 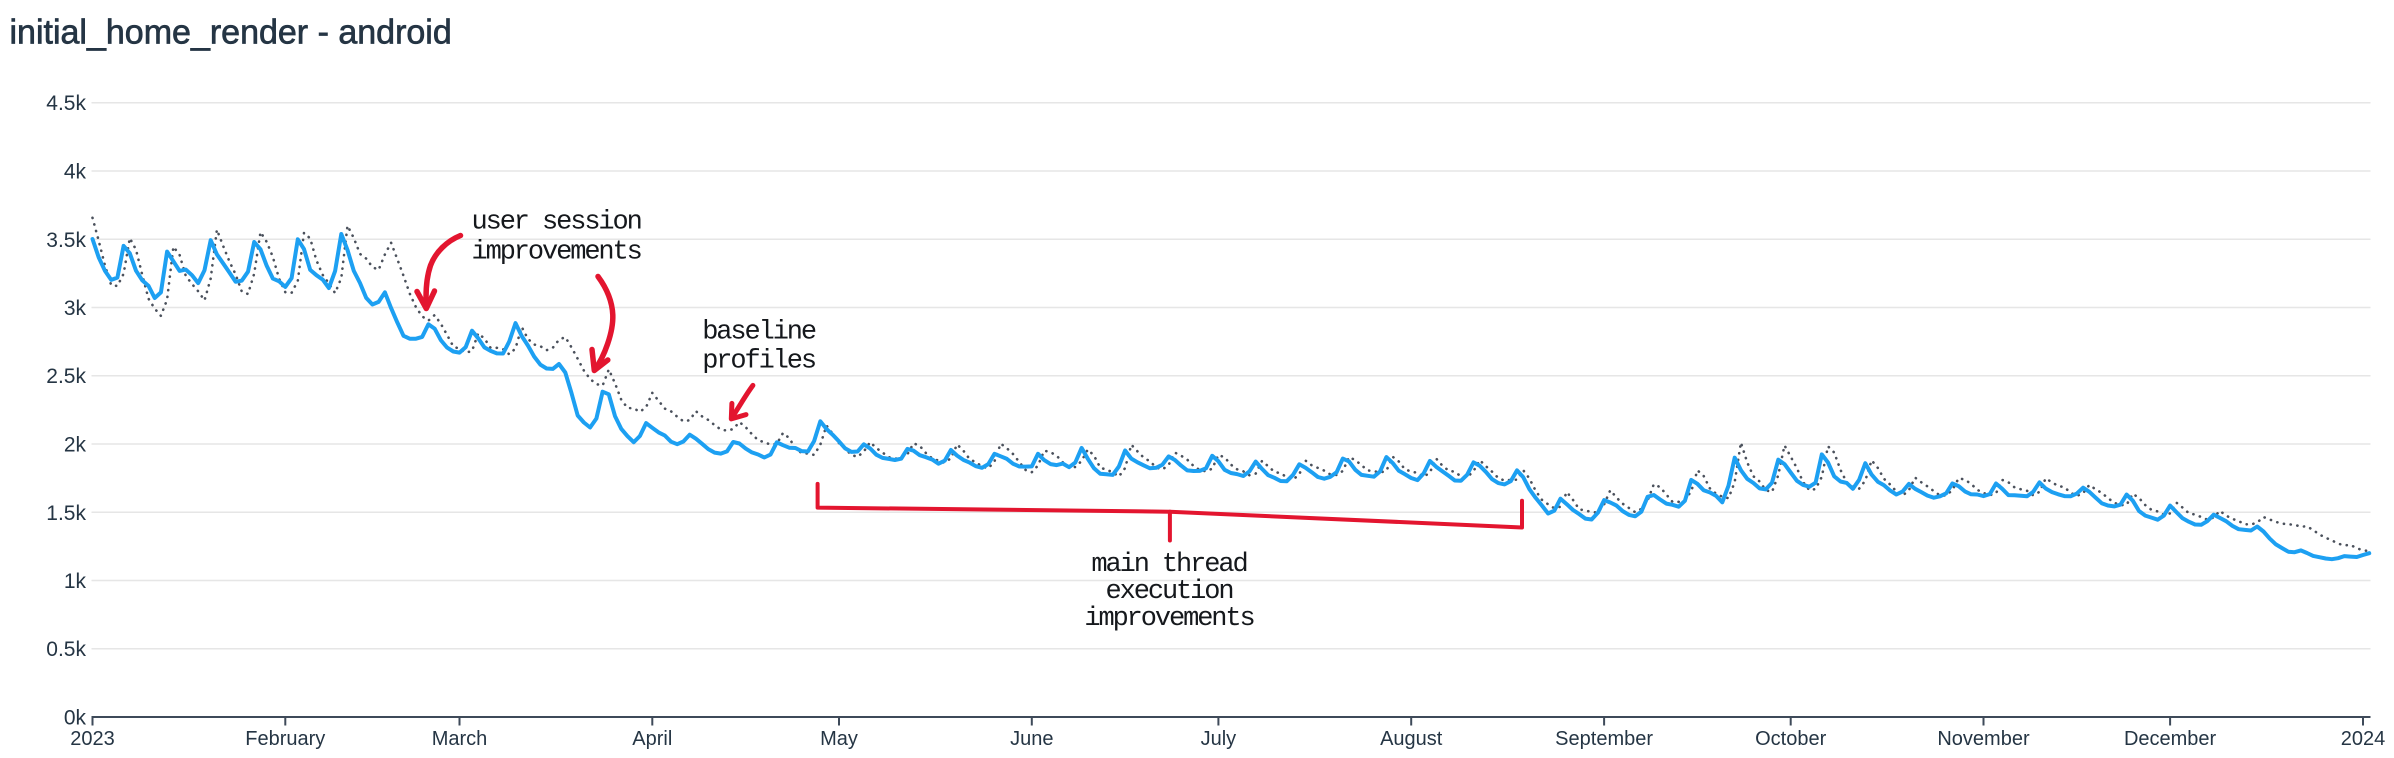 What do you see at coordinates (66, 376) in the screenshot?
I see `svg-text: 2.5k` at bounding box center [66, 376].